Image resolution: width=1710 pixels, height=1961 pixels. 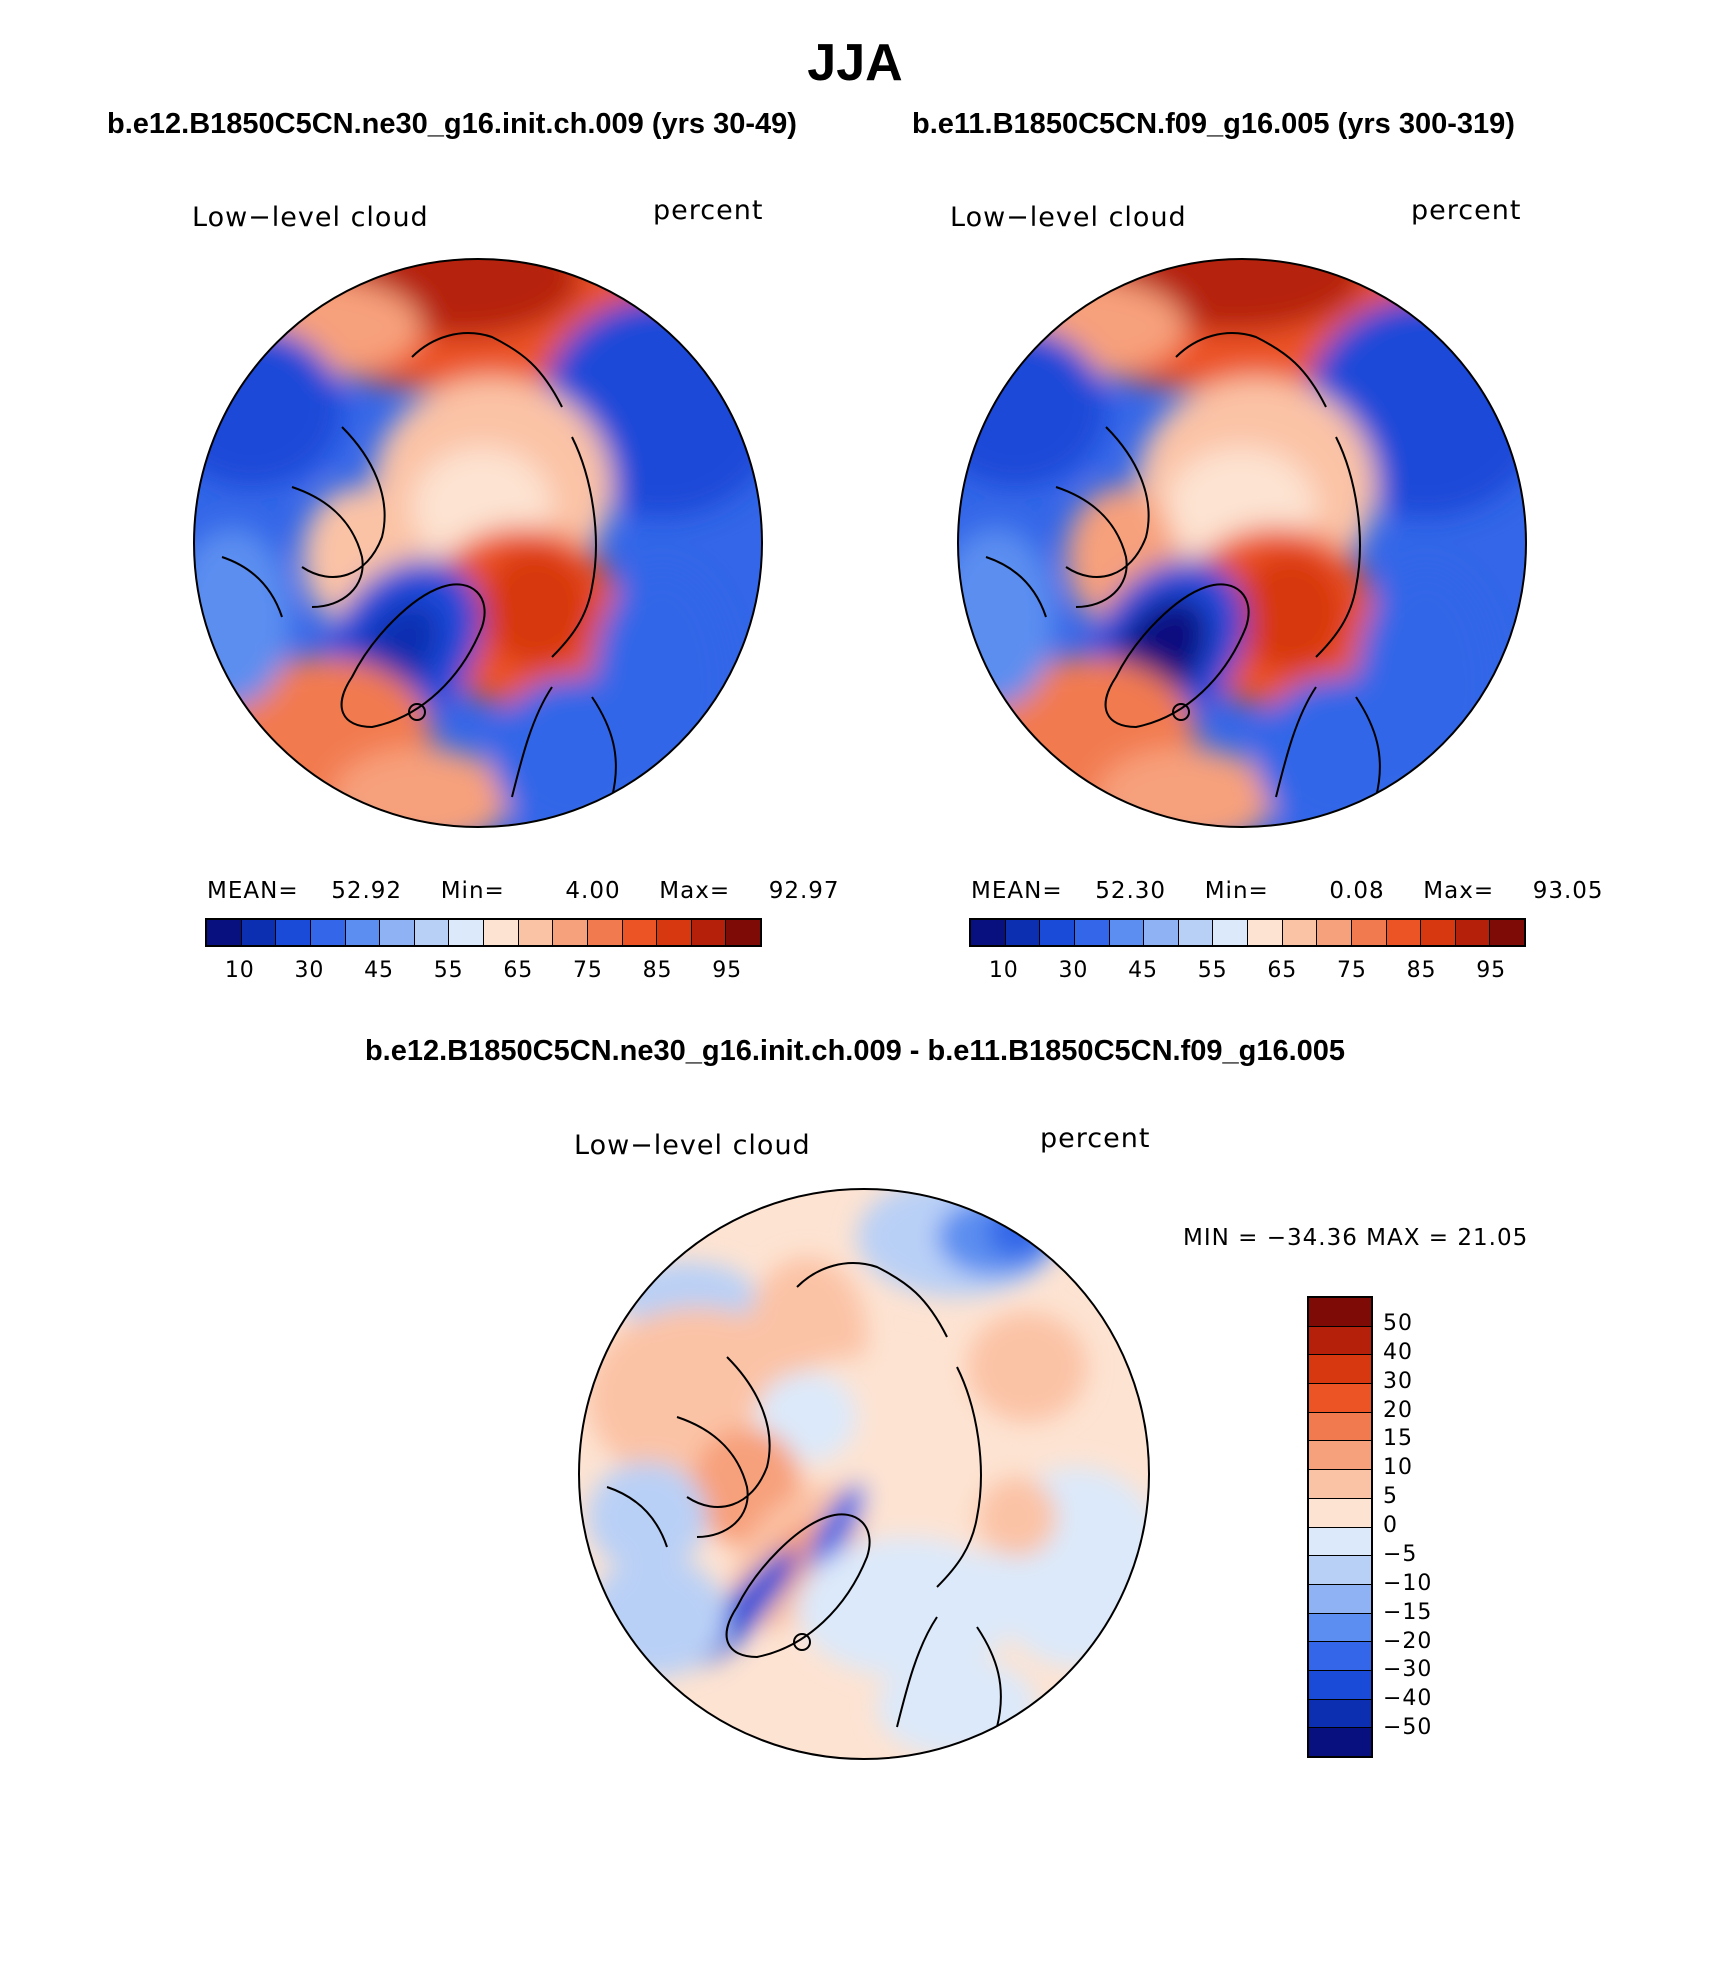 What do you see at coordinates (367, 891) in the screenshot?
I see `panel1-mean-value: 52.92` at bounding box center [367, 891].